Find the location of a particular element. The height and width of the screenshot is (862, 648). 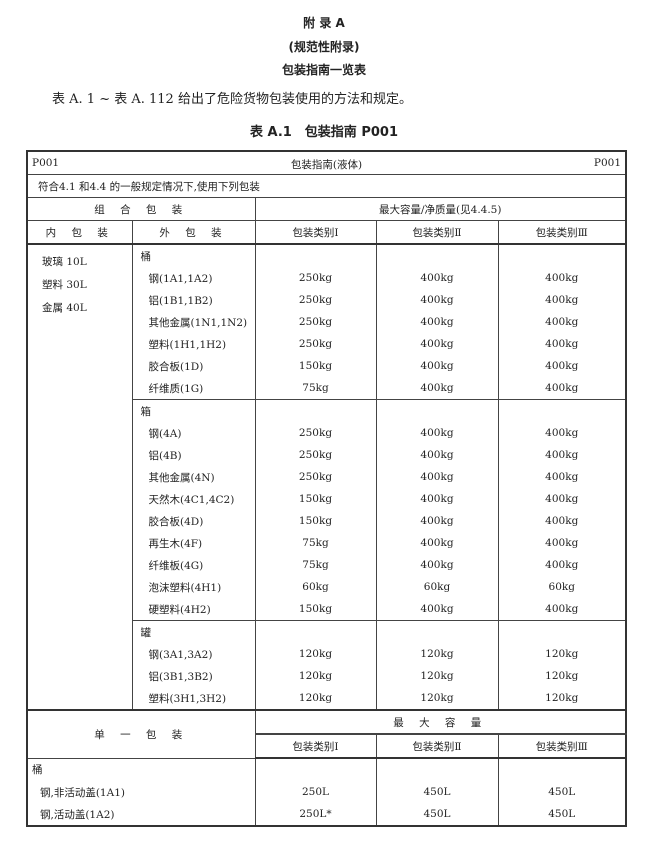

outer-packaging: 钢(1A1,1A2) is located at coordinates (193, 278).